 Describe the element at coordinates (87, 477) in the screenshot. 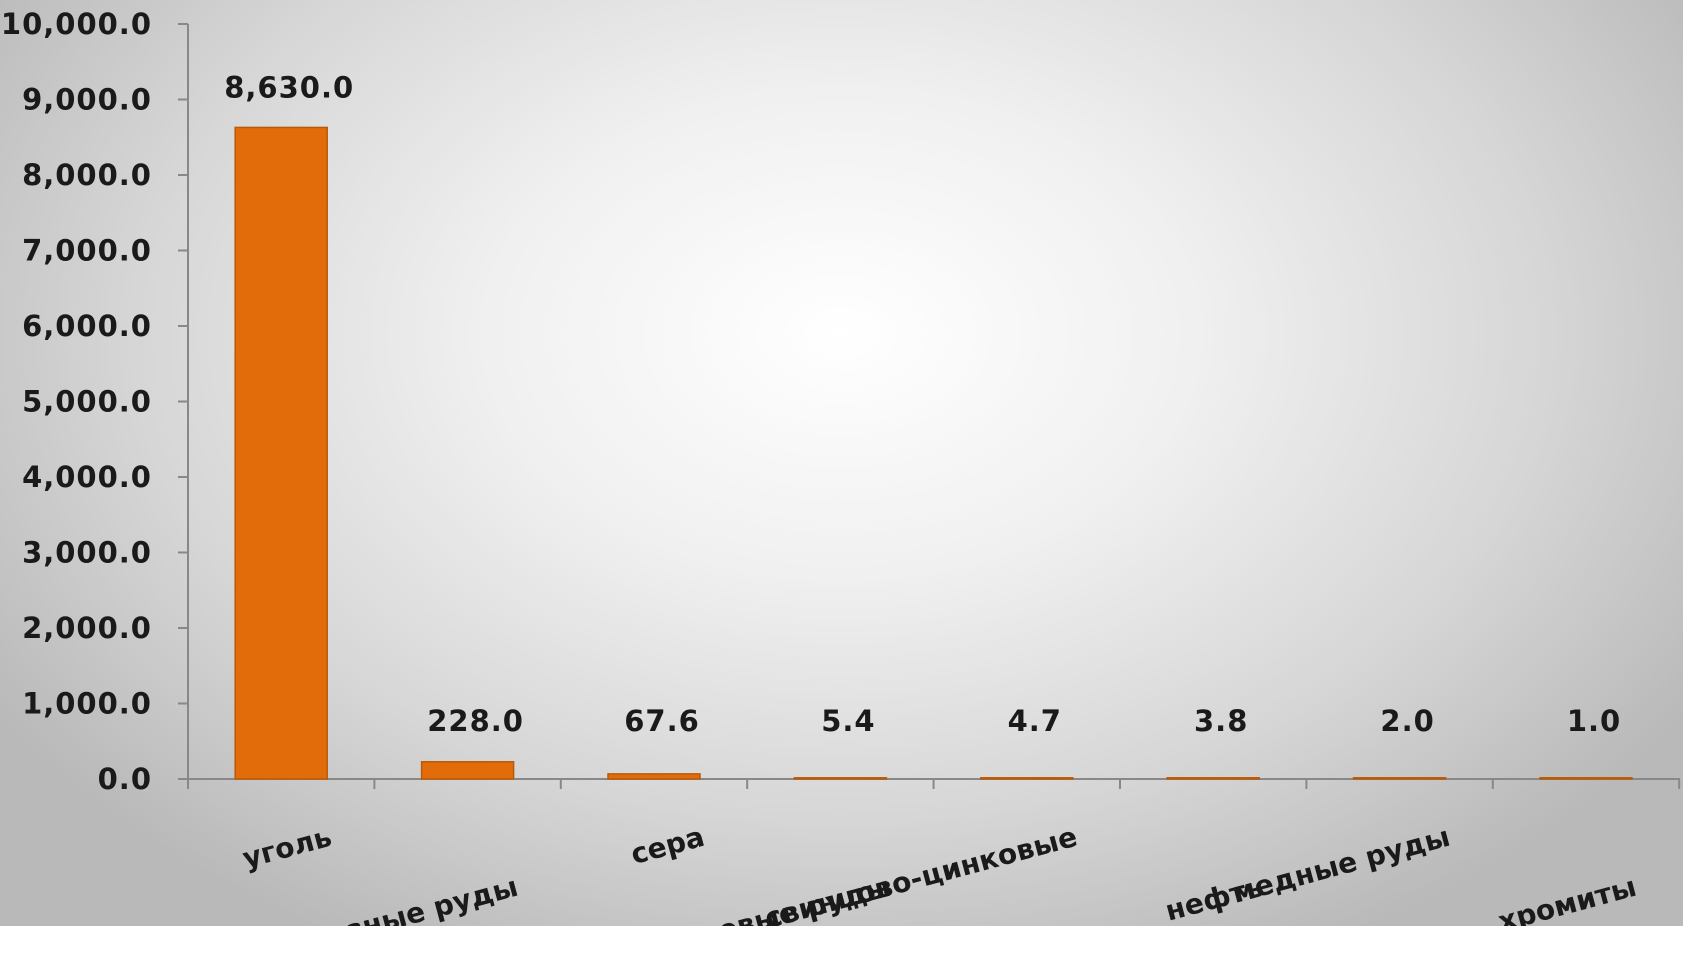

I see `y-tick-label: 4,000.0` at that location.